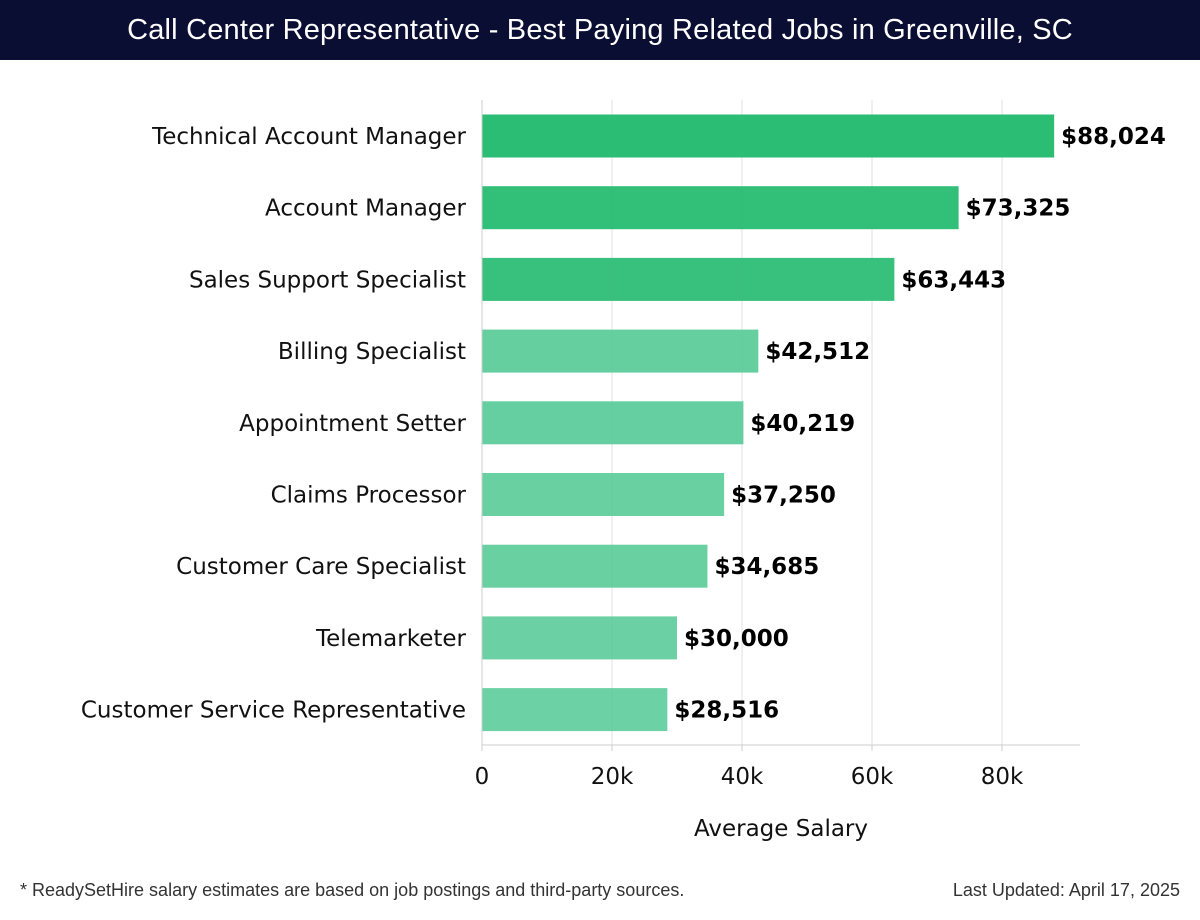  Describe the element at coordinates (273, 711) in the screenshot. I see `category-label: Customer Service Representative` at that location.